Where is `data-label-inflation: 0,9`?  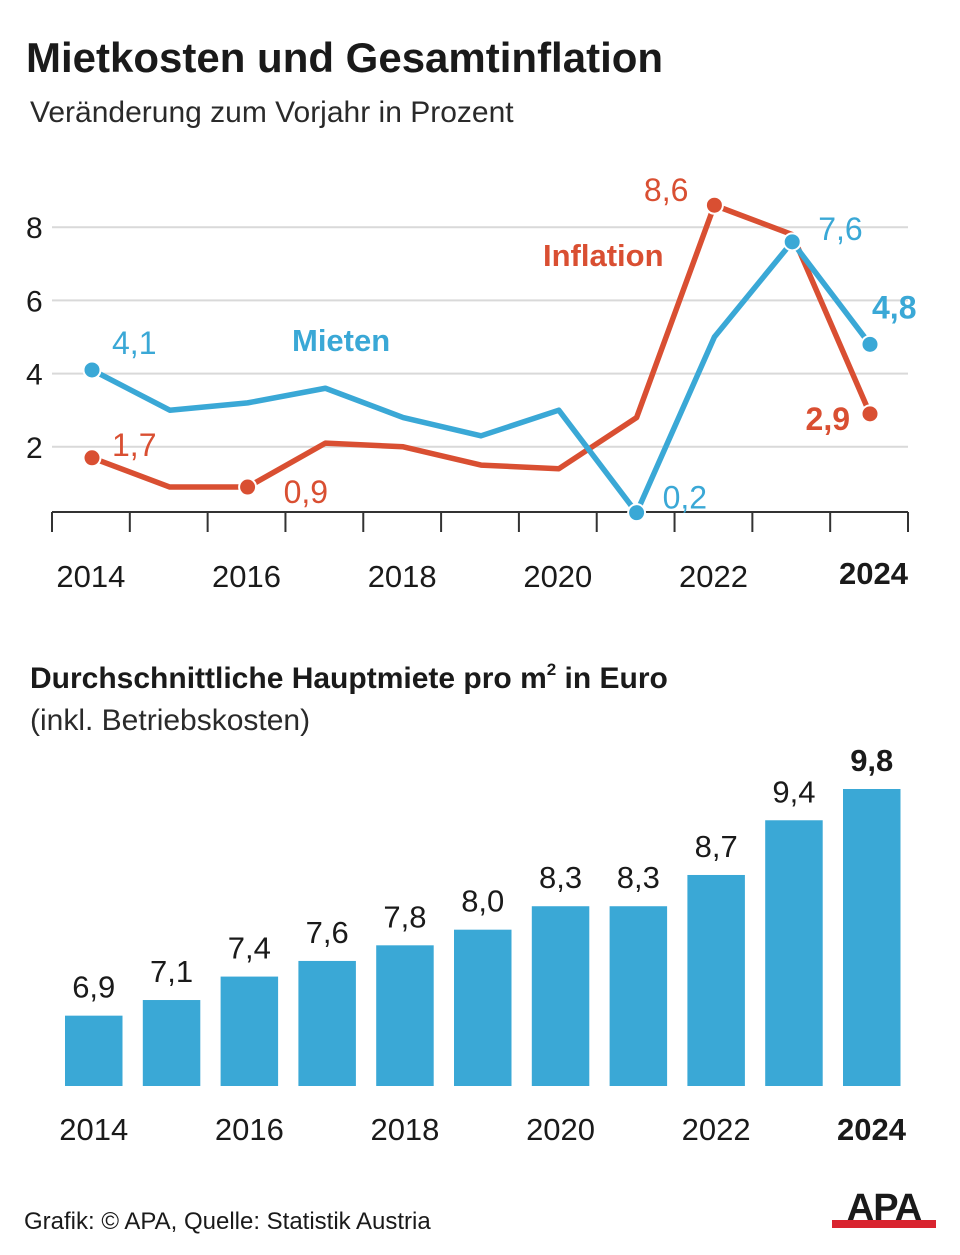
data-label-inflation: 0,9 is located at coordinates (306, 492).